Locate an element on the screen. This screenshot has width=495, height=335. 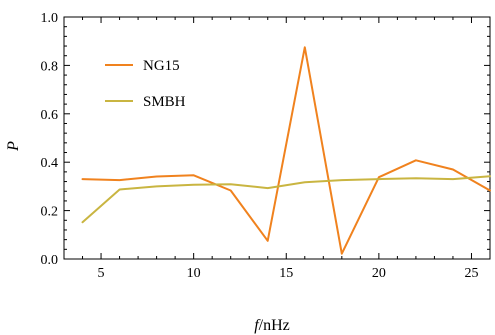
y-tick-label: 0.2 is located at coordinates (50, 212).